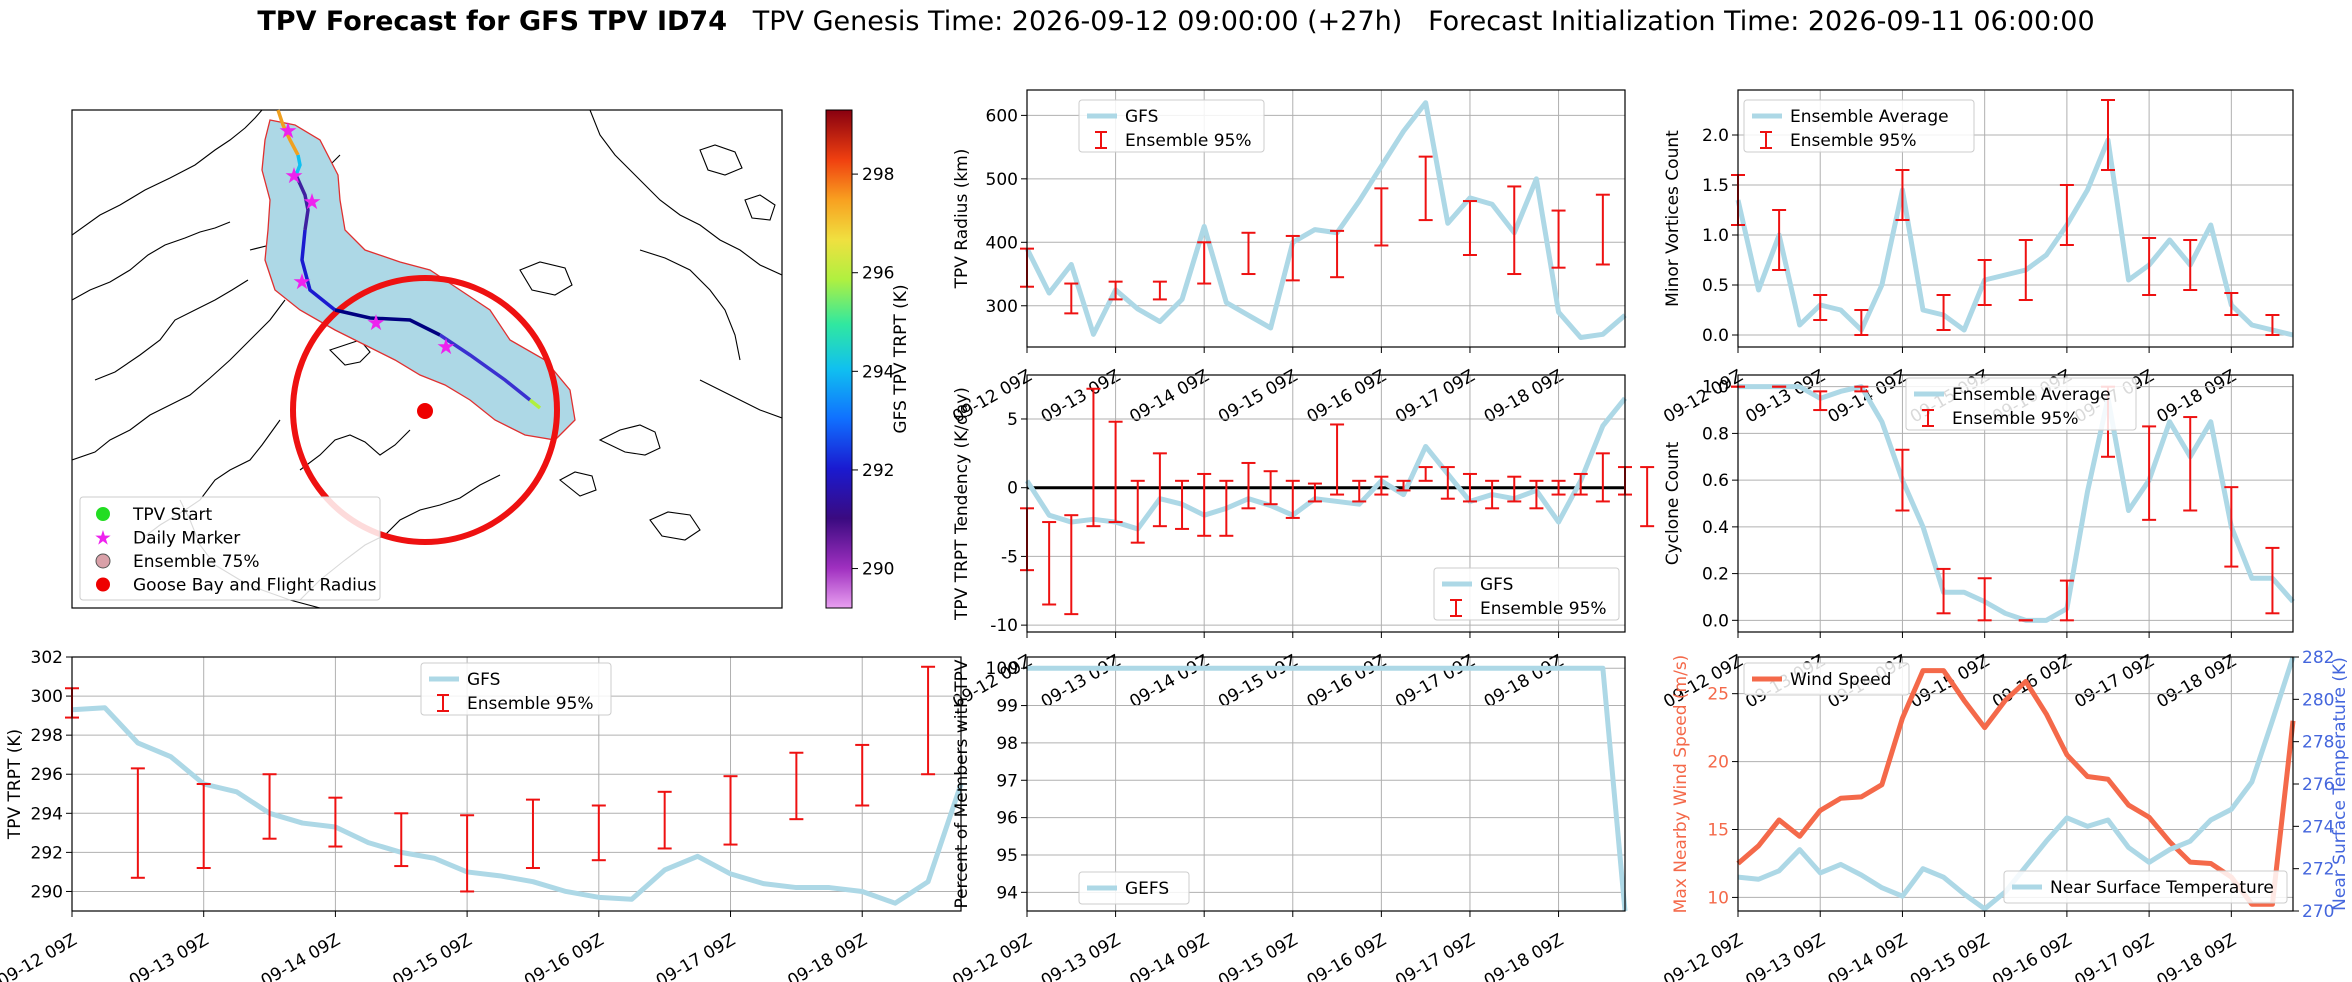  I want to click on y-tick-label: 0.6, so click(1715, 481).